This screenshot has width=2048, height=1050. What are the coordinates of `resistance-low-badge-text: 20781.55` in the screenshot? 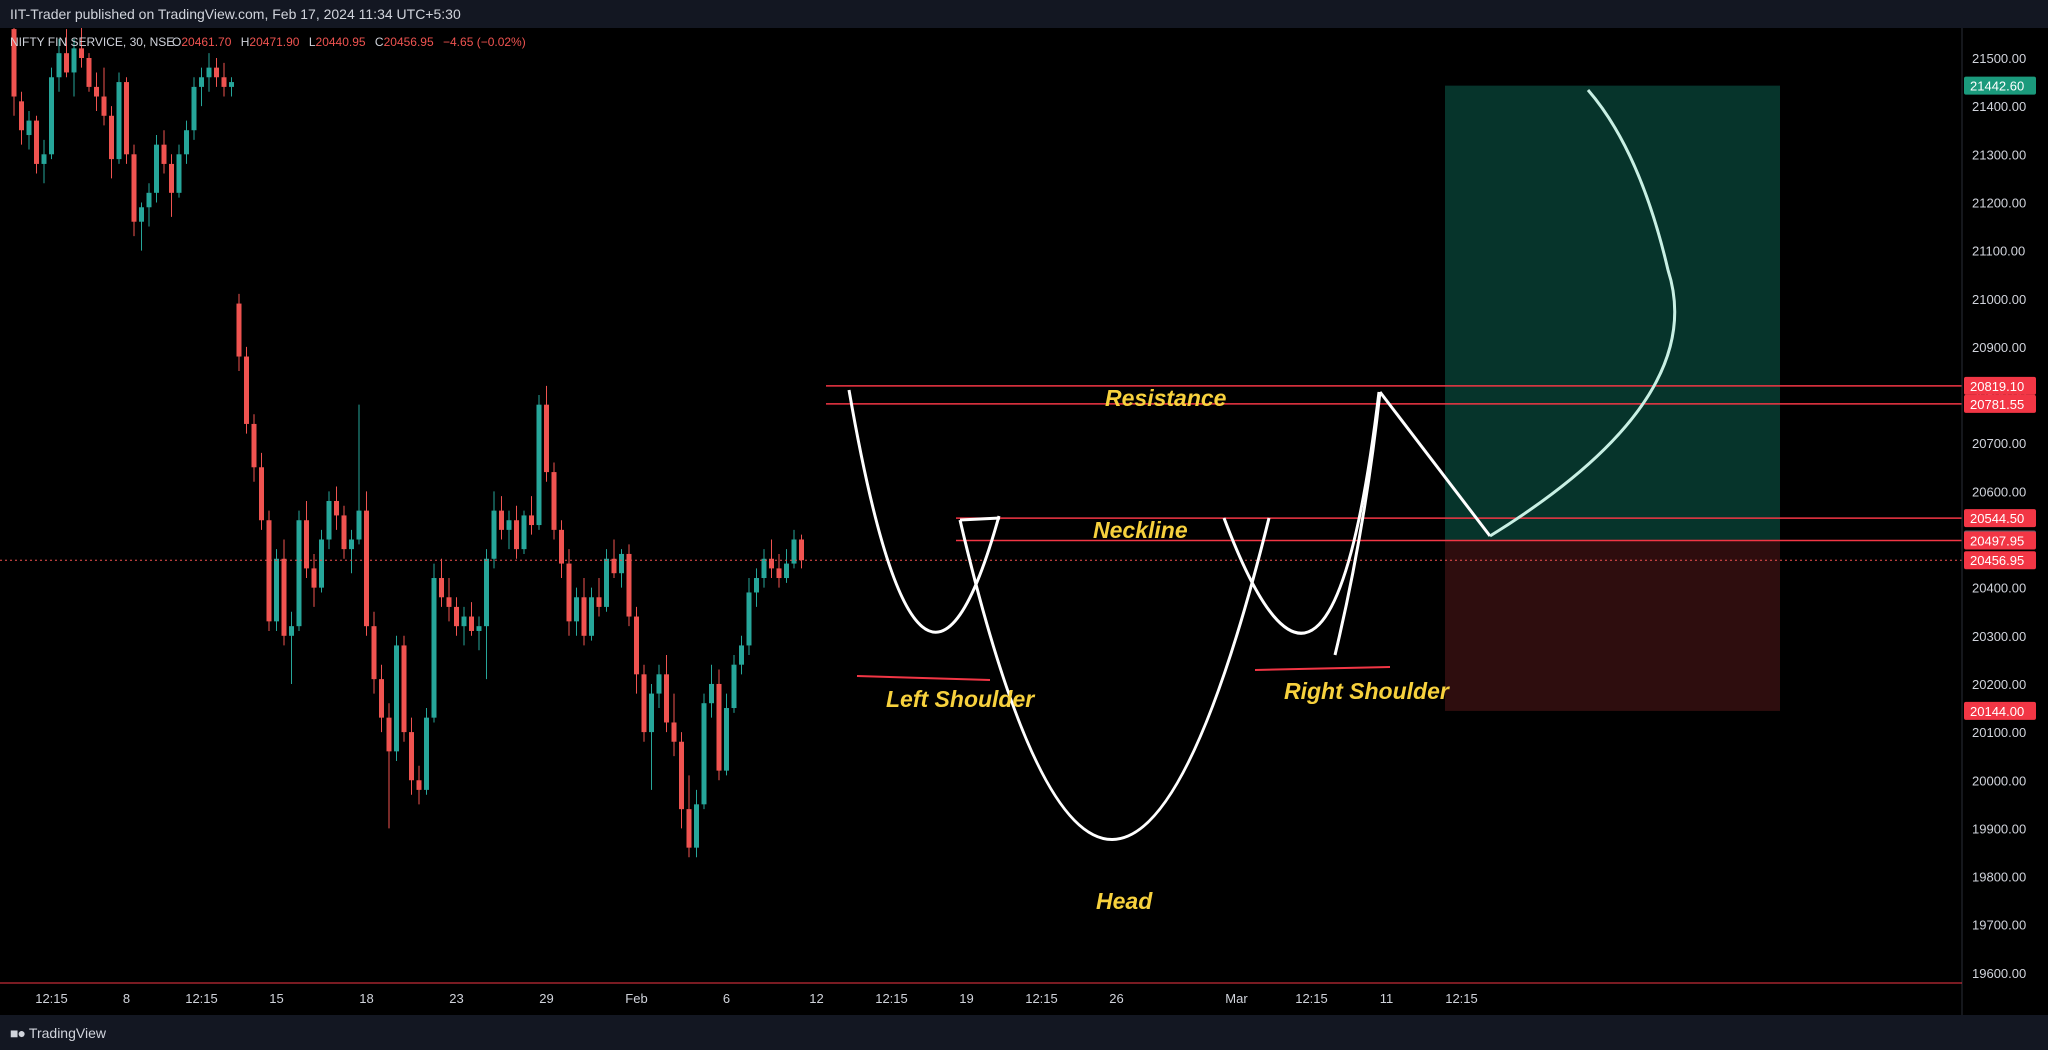 It's located at (1997, 404).